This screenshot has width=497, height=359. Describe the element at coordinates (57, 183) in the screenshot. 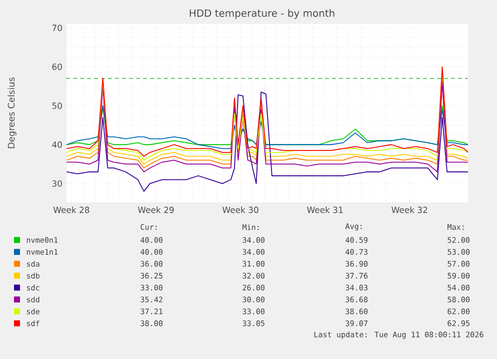

I see `y-tick-label: 30` at that location.